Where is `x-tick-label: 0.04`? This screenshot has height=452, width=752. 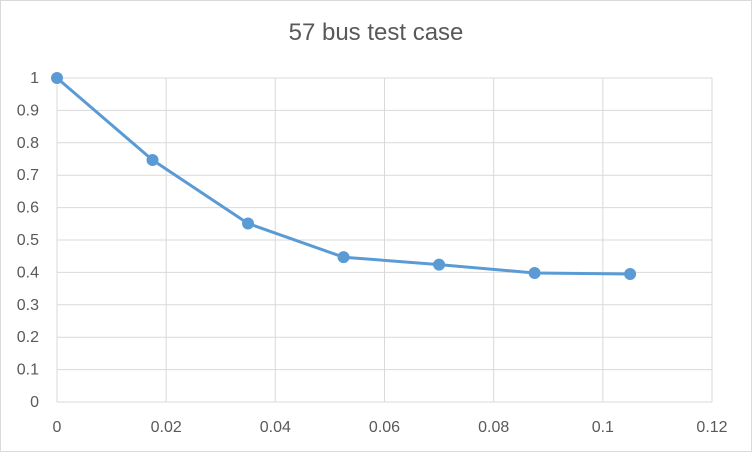
x-tick-label: 0.04 is located at coordinates (275, 427).